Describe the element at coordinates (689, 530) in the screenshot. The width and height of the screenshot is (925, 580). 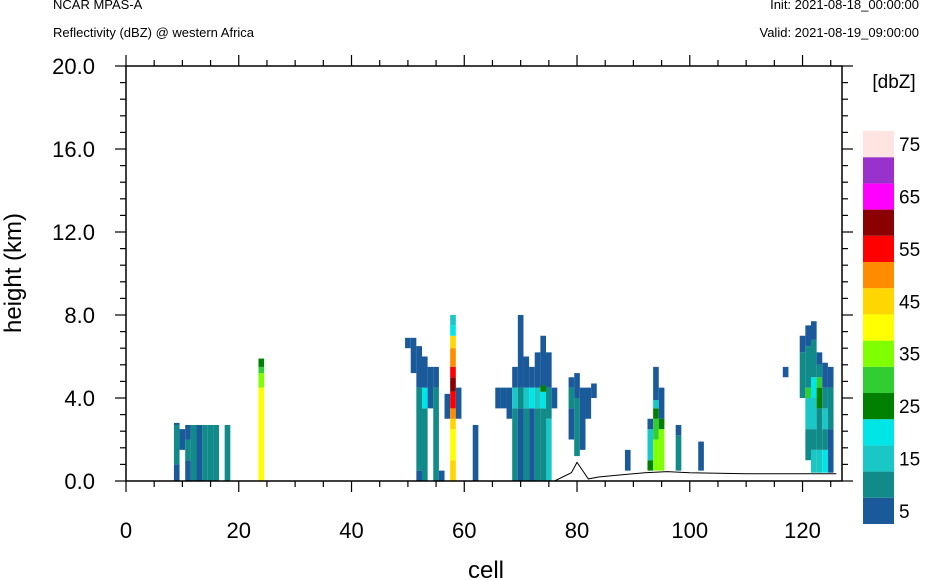
I see `x-tick-label: 100` at that location.